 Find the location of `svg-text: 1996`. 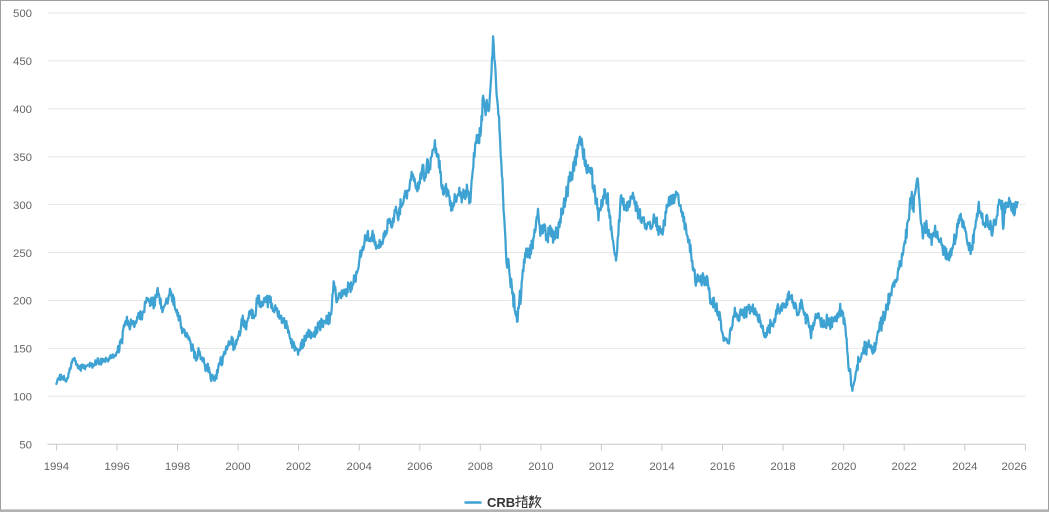

svg-text: 1996 is located at coordinates (116, 467).